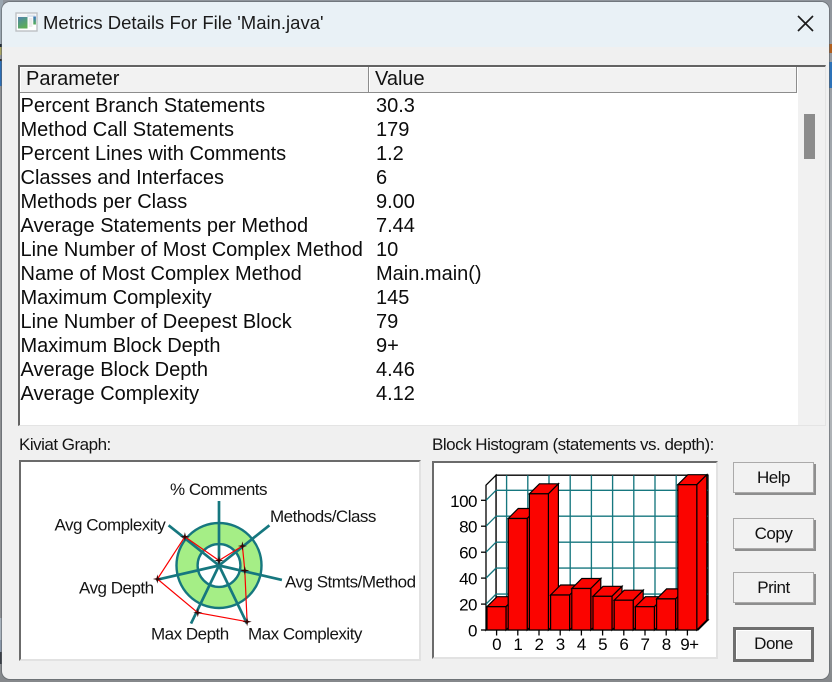 The image size is (832, 682). What do you see at coordinates (689, 644) in the screenshot?
I see `svg-text: 9+` at bounding box center [689, 644].